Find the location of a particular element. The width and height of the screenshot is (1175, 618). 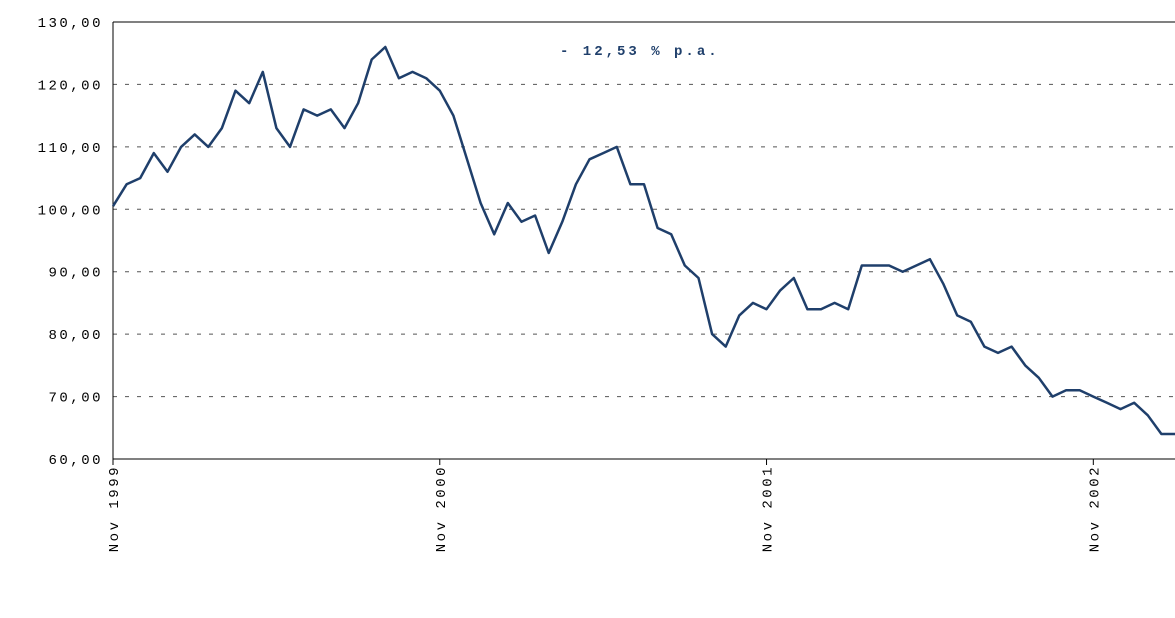

x-tick-label: Nov 1999 is located at coordinates (115, 508).